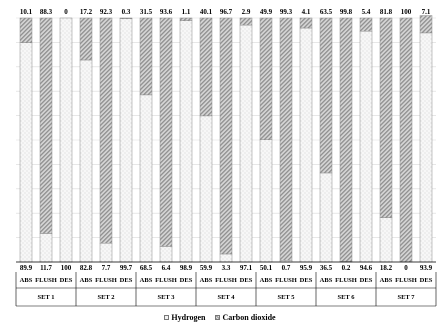 The image size is (440, 325). Describe the element at coordinates (266, 12) in the screenshot. I see `data-label-carbon-dioxide: 49.9` at that location.